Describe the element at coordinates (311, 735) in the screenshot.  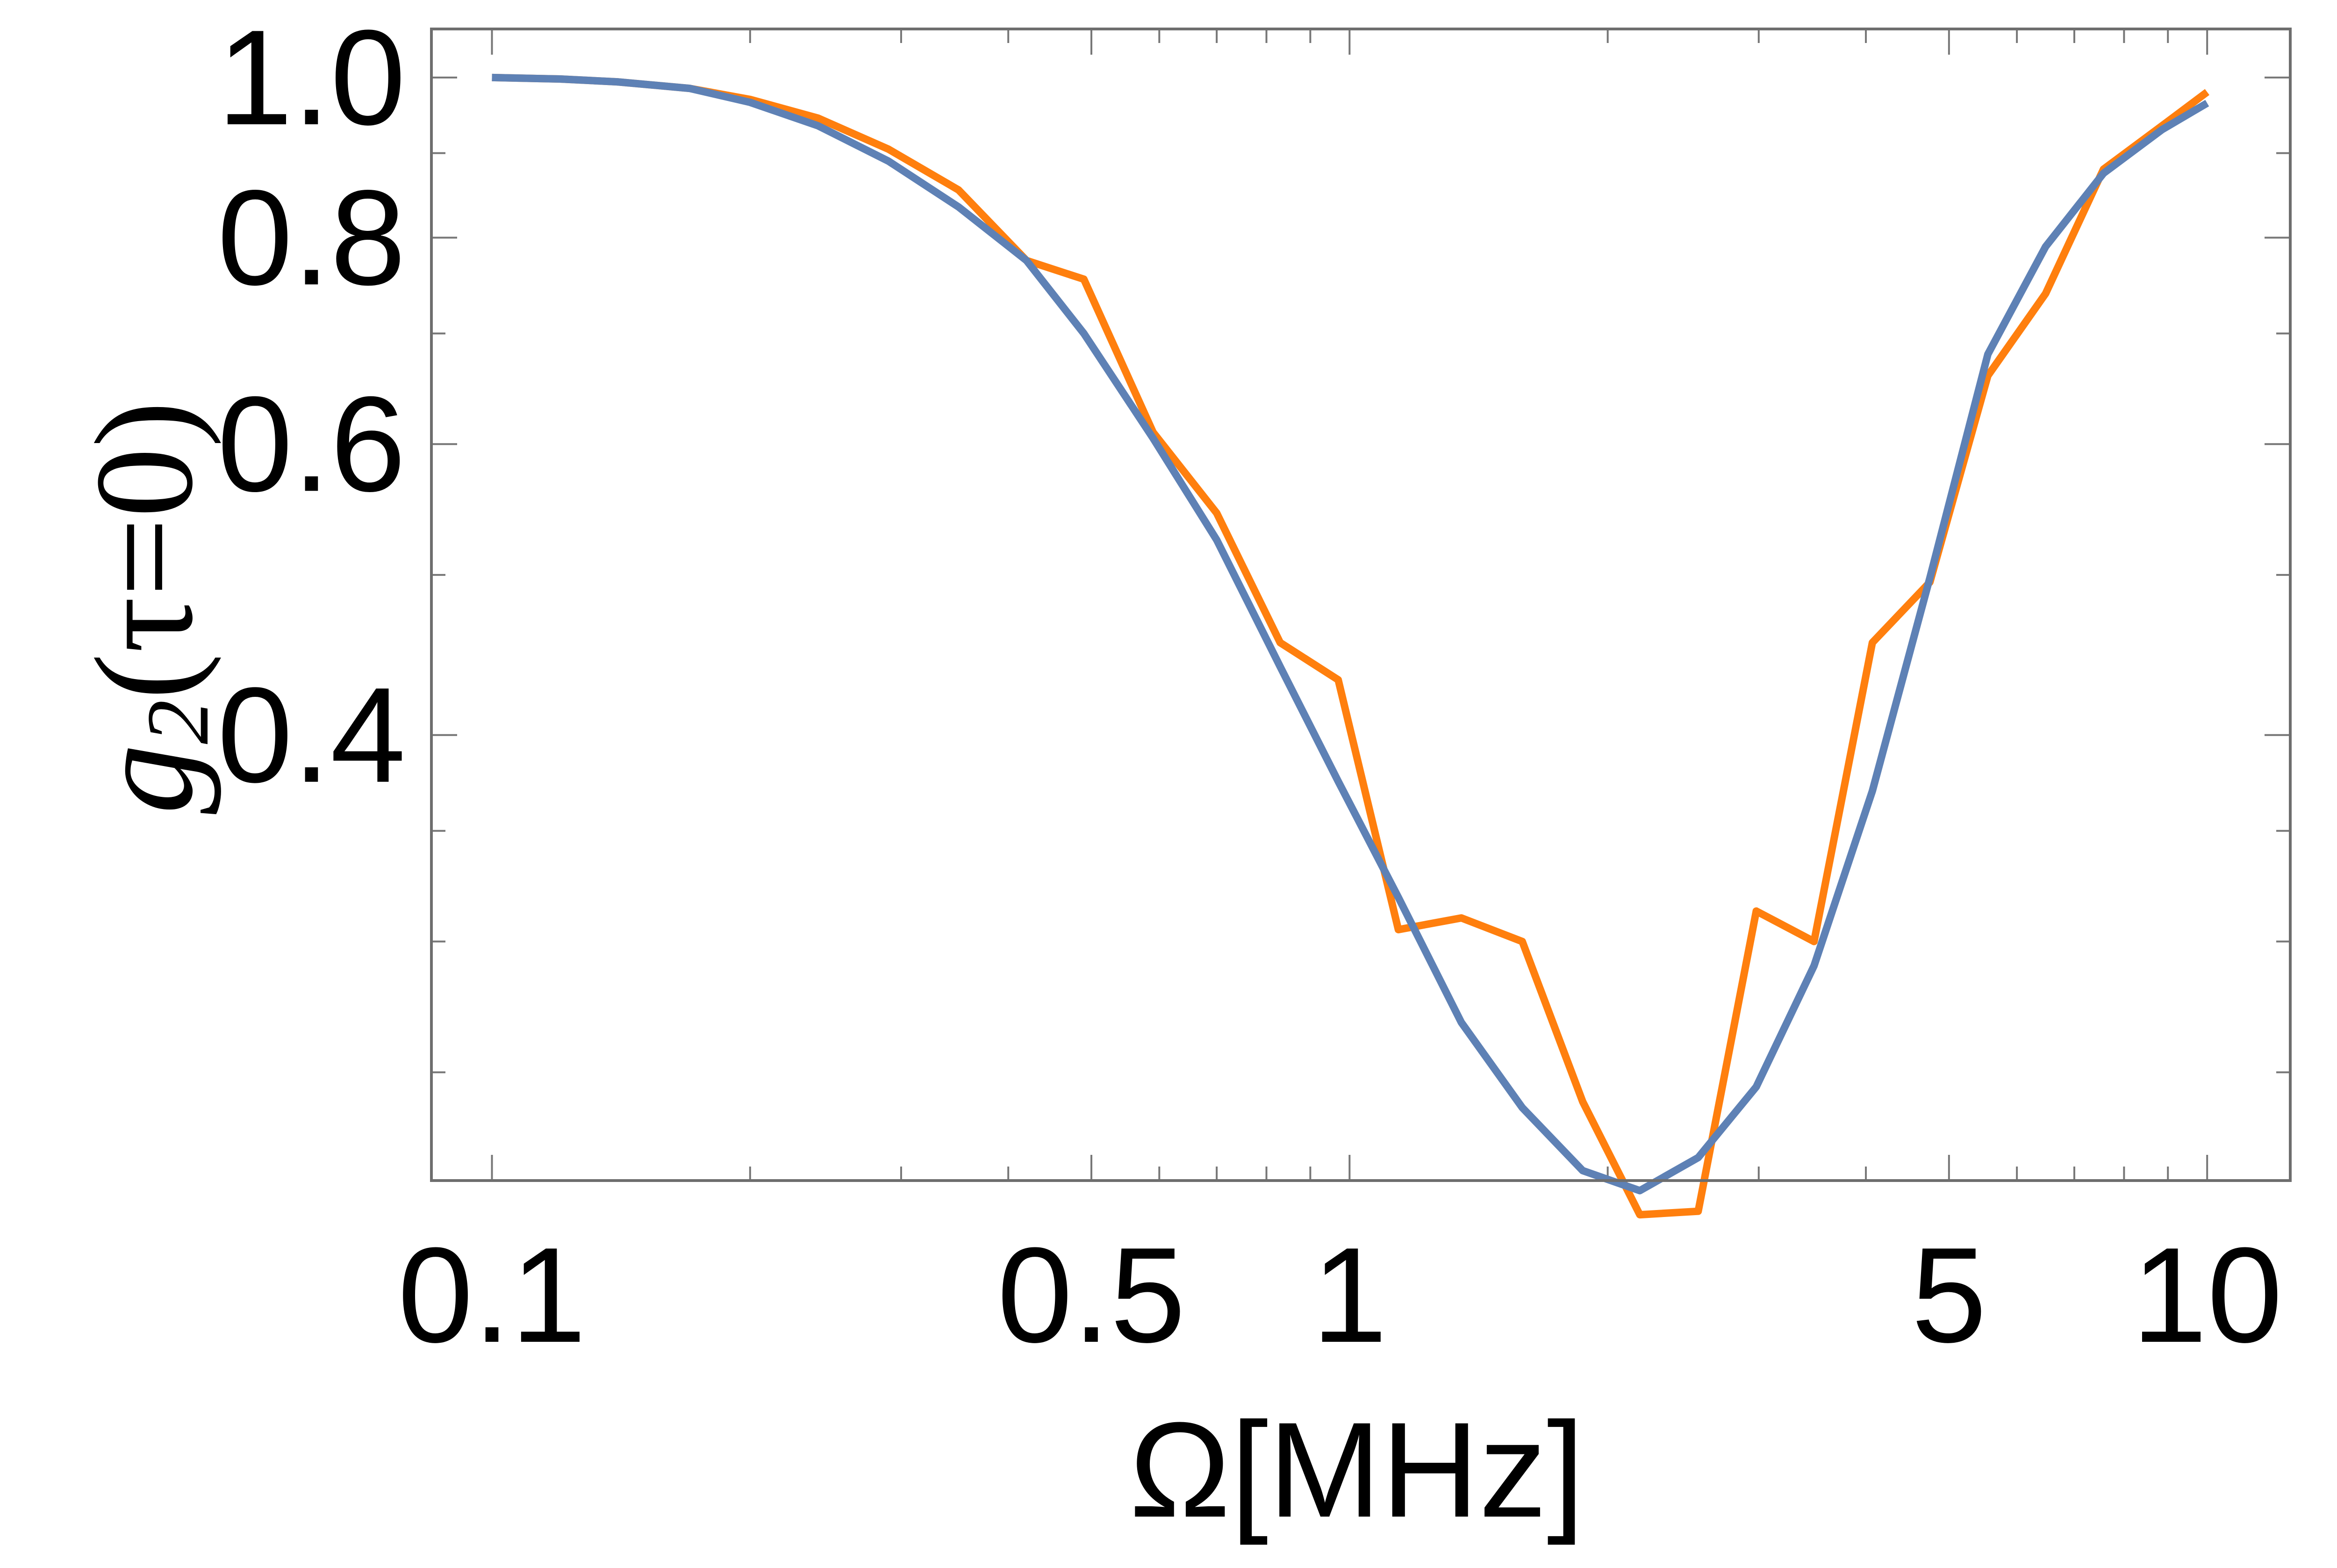
I see `y-tick-label: 0.4` at that location.